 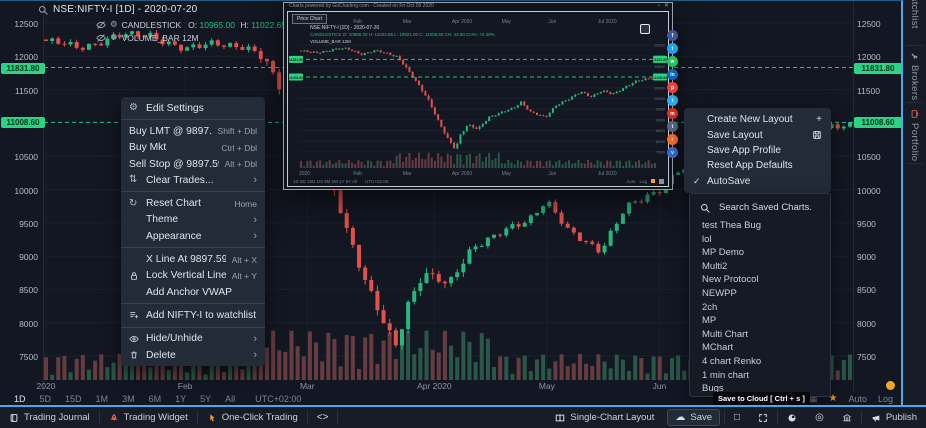 I want to click on tab-brokers: Brokers, so click(x=914, y=76).